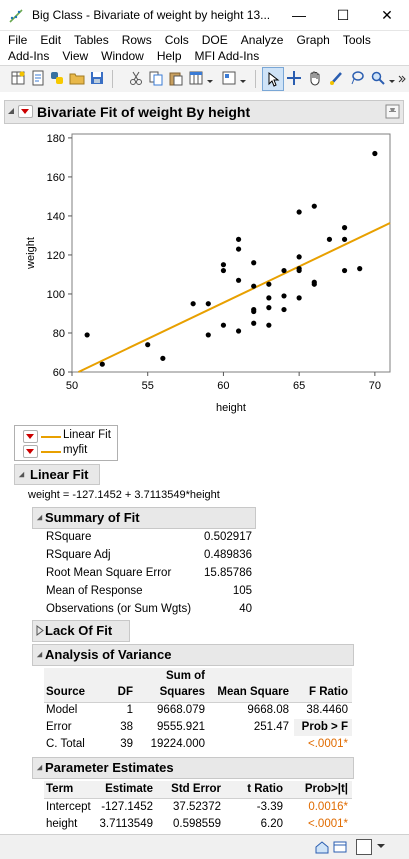  I want to click on table-row: RSquare 0.502917, so click(150, 540).